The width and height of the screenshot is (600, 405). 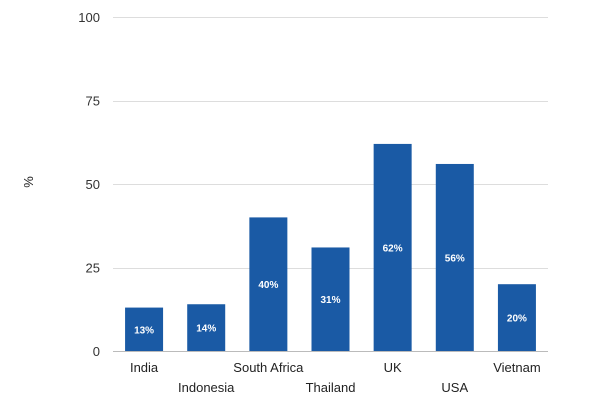 I want to click on y-tick-label: 25, so click(x=93, y=268).